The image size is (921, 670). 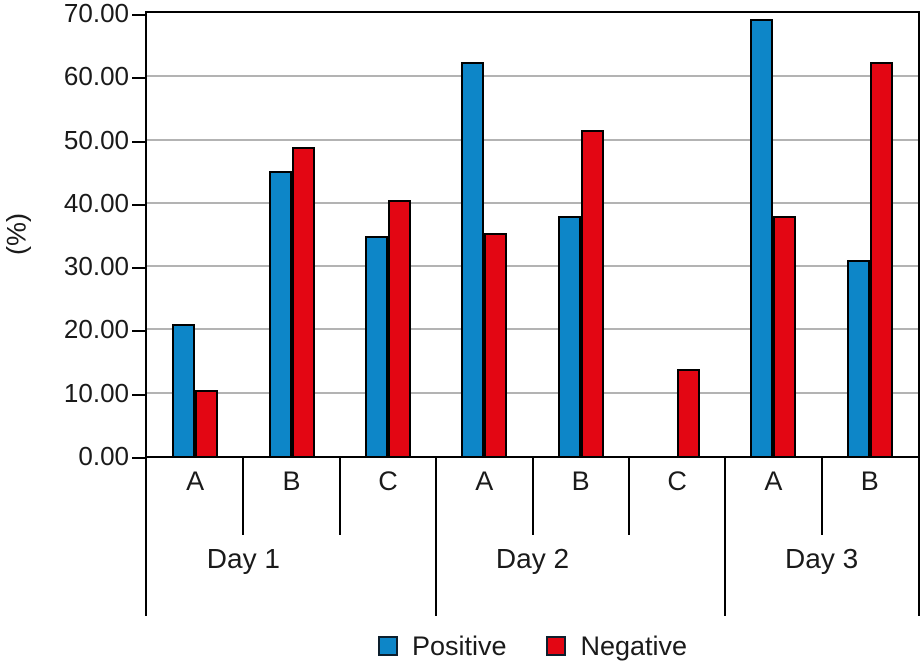 I want to click on x-category-label-2-B: B, so click(x=291, y=481).